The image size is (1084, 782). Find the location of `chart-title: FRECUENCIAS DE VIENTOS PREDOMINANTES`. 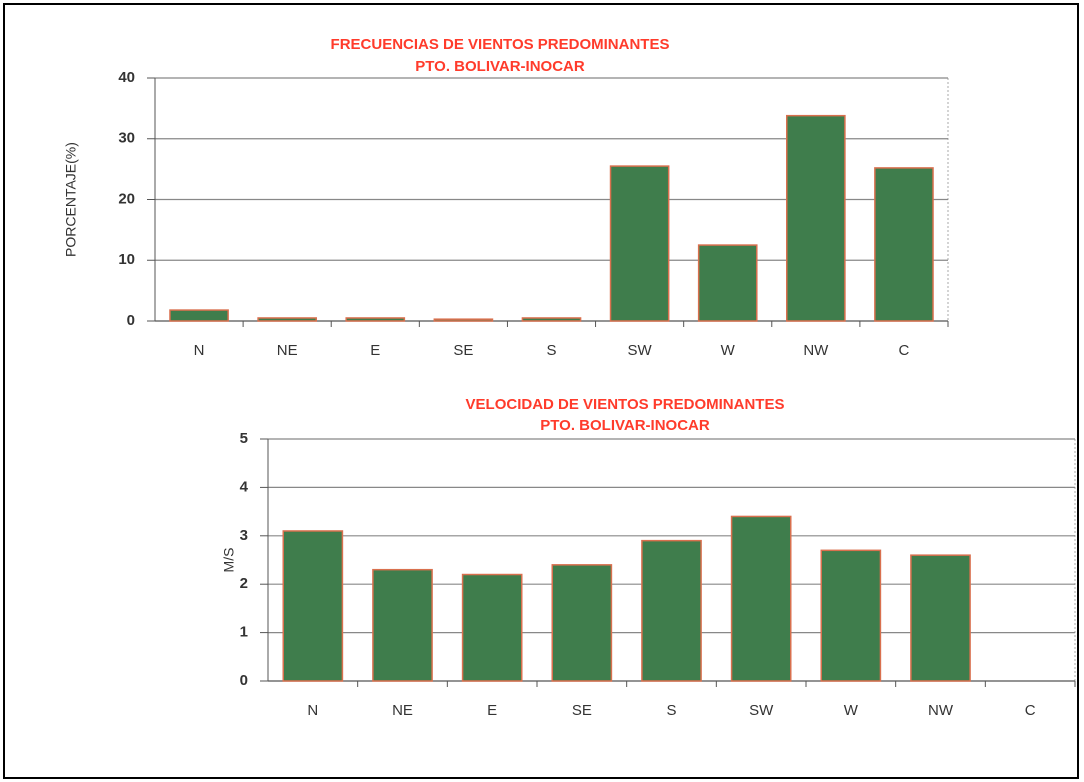

chart-title: FRECUENCIAS DE VIENTOS PREDOMINANTES is located at coordinates (500, 44).